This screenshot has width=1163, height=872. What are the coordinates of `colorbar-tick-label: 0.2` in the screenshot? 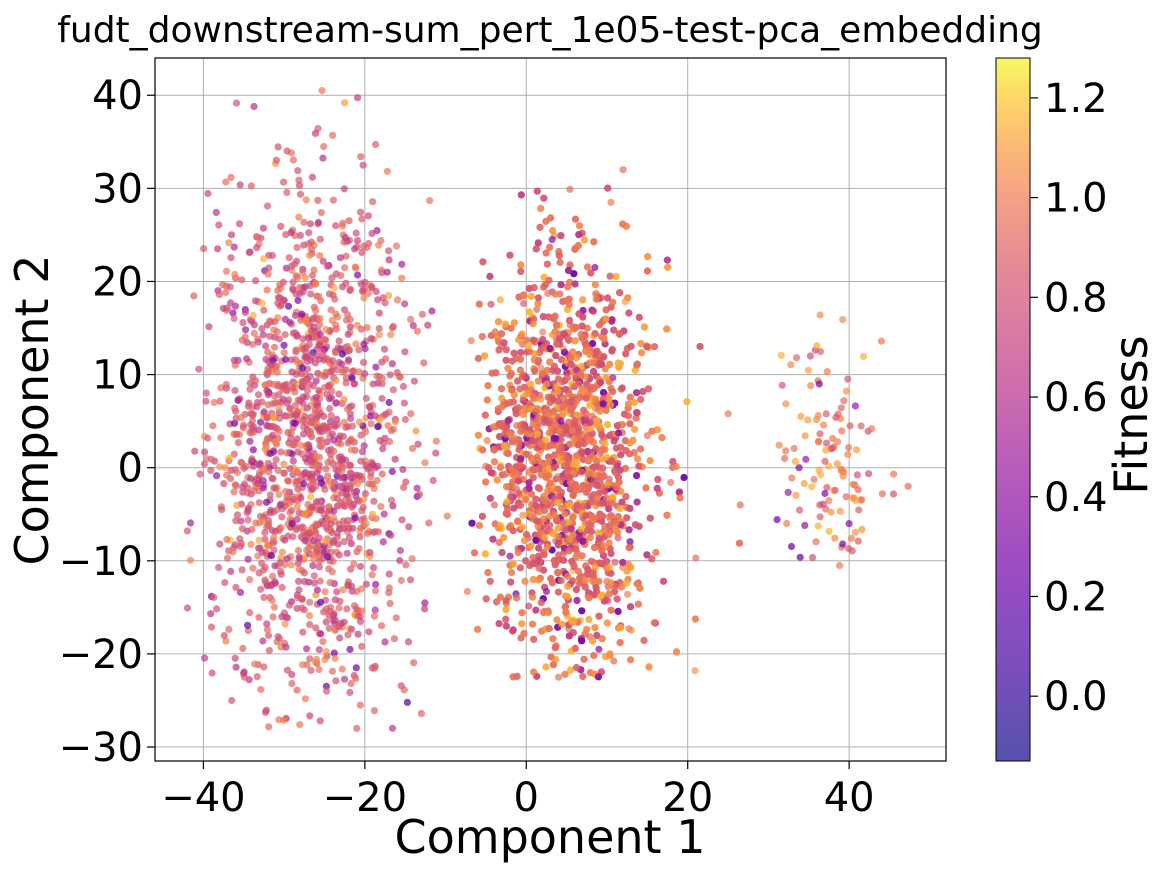 It's located at (1076, 597).